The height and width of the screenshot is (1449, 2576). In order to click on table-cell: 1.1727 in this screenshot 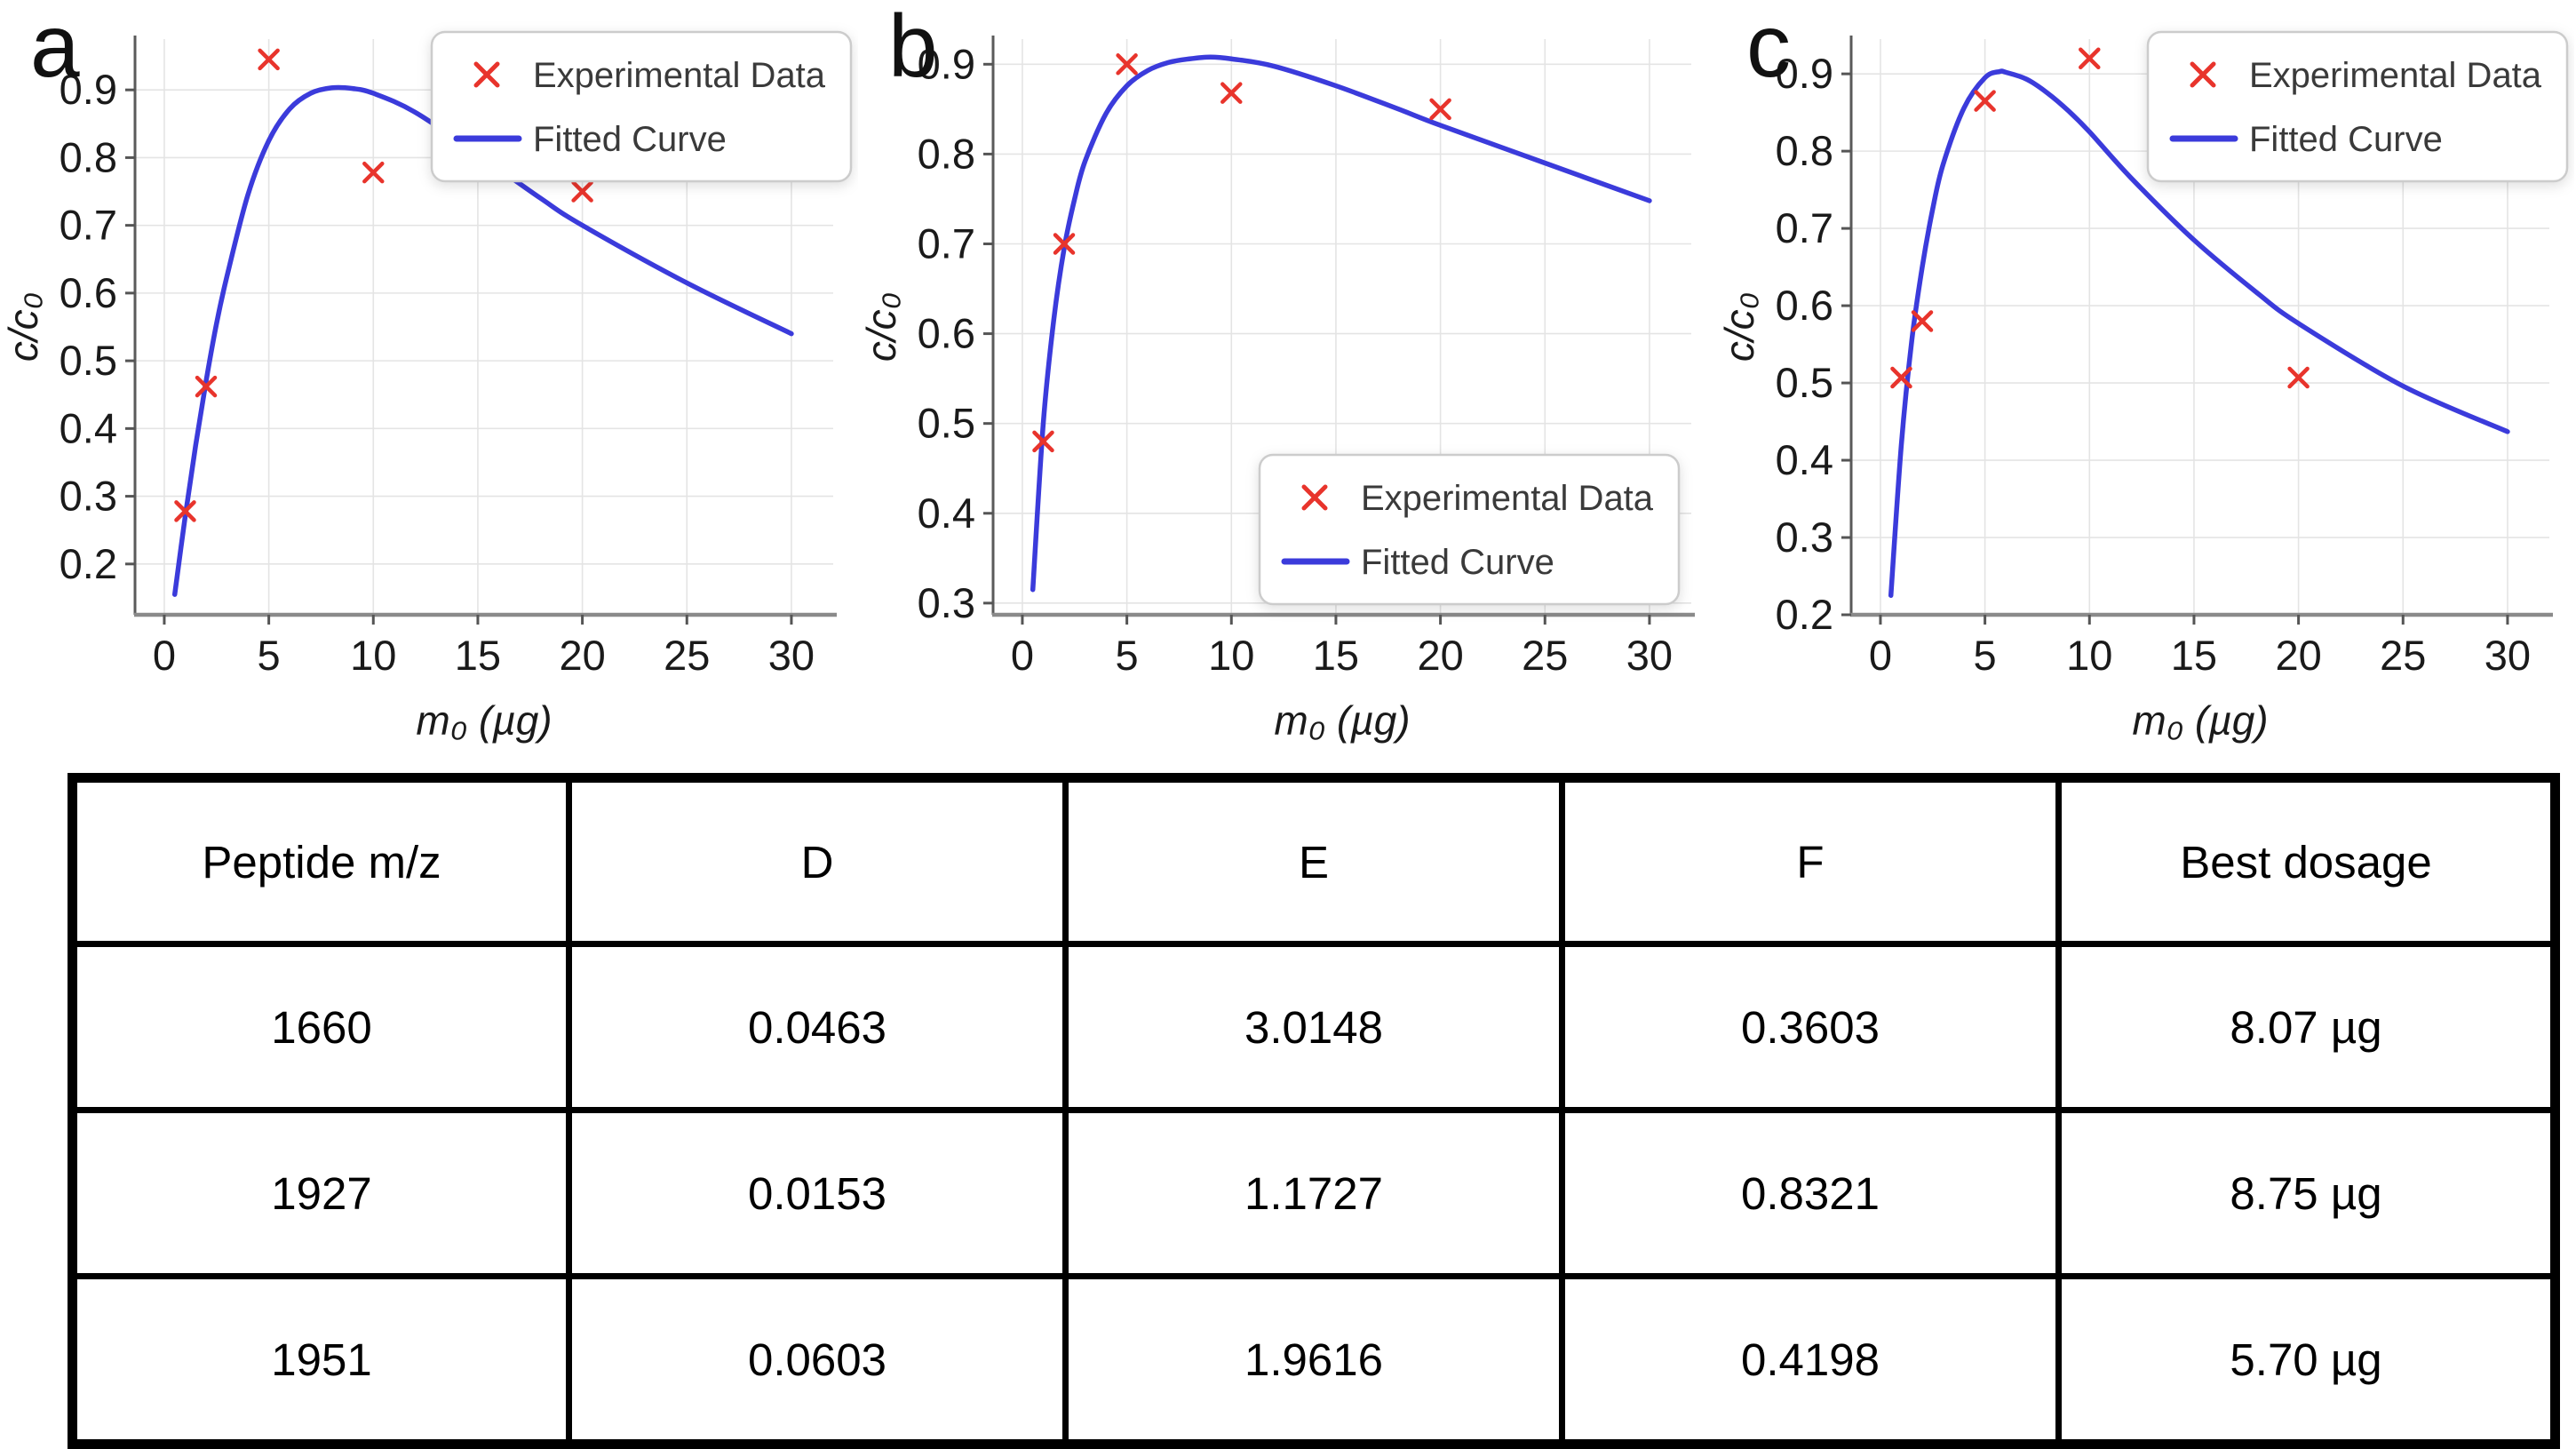, I will do `click(1313, 1193)`.